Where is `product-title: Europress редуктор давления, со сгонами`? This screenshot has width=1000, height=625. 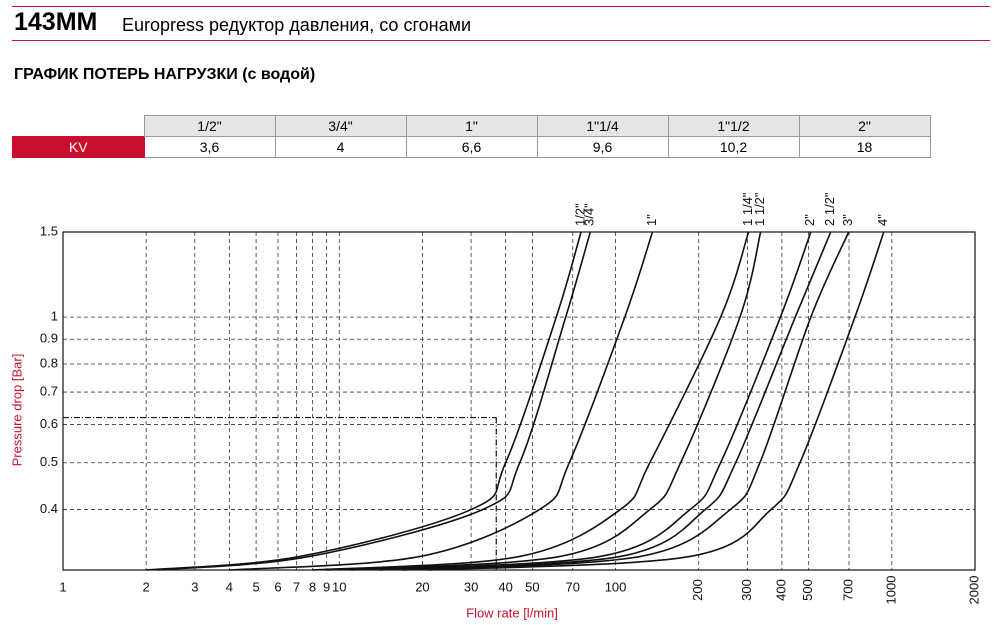 product-title: Europress редуктор давления, со сгонами is located at coordinates (297, 25).